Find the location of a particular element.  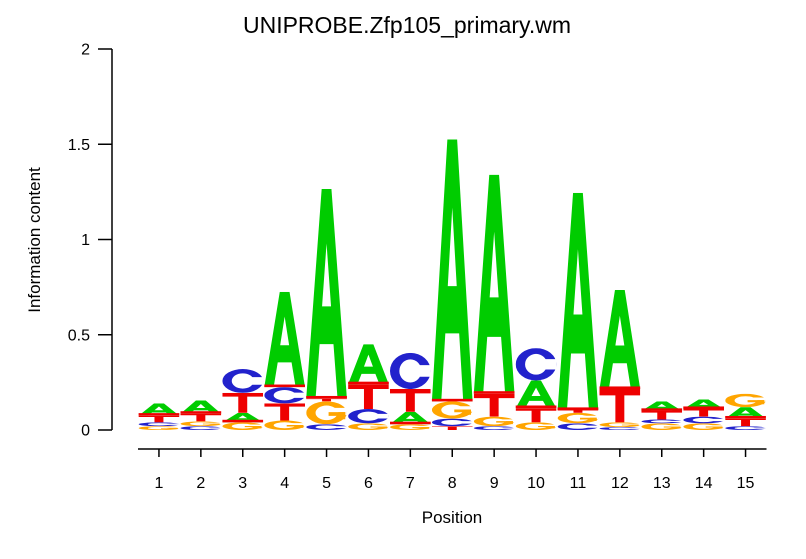

x-axis-title: Position is located at coordinates (452, 517).